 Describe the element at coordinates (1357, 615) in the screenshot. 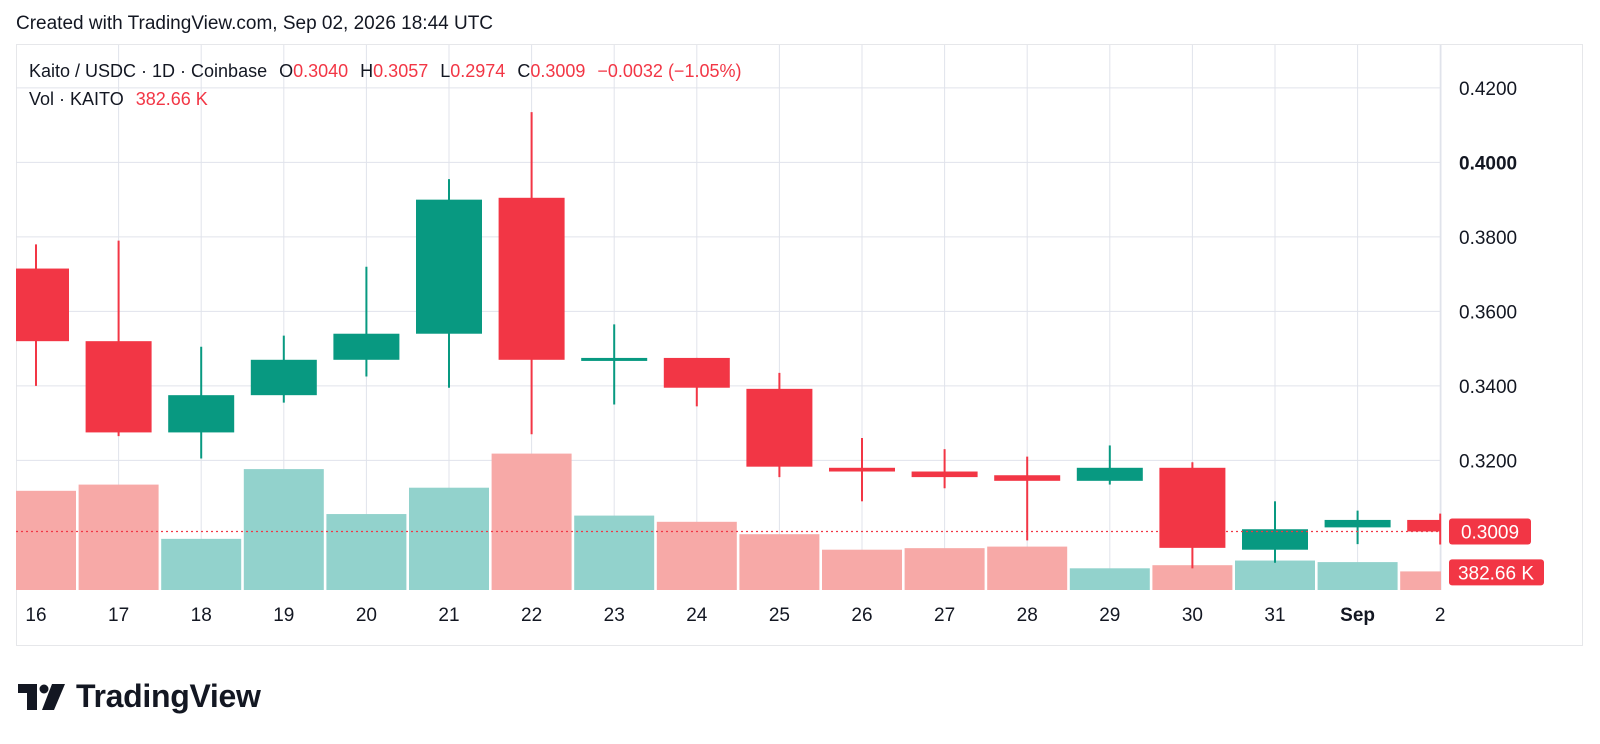

I see `x-tick-label: Sep` at that location.